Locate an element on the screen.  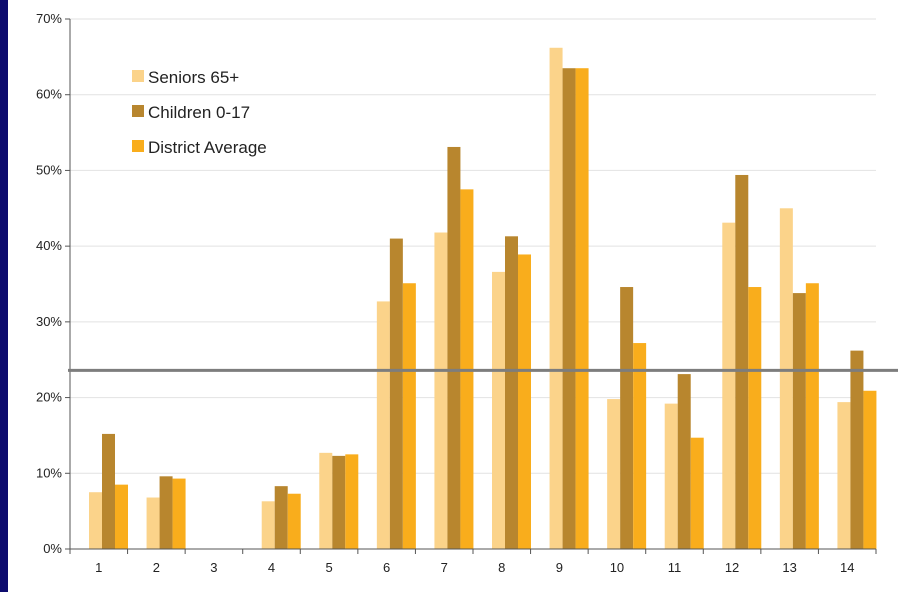
x-tick-label: 6 is located at coordinates (386, 567).